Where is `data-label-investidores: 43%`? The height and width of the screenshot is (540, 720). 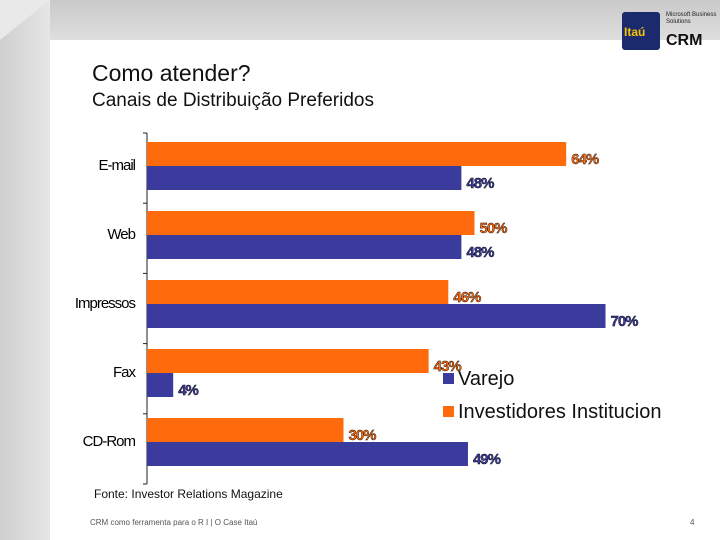
data-label-investidores: 43% is located at coordinates (448, 366).